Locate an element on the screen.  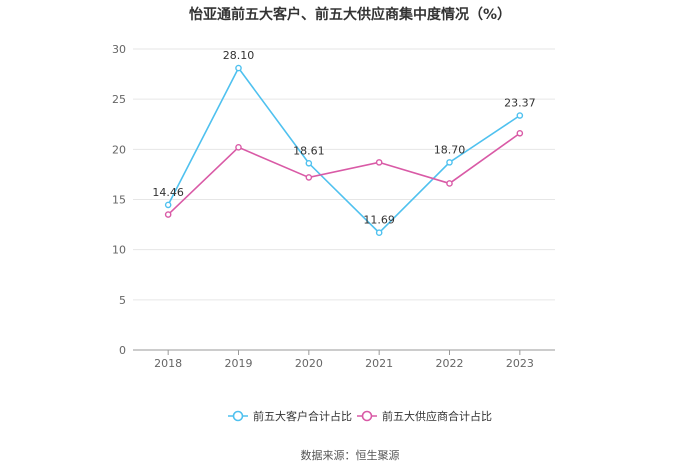
data-label: 18.70 is located at coordinates (450, 149).